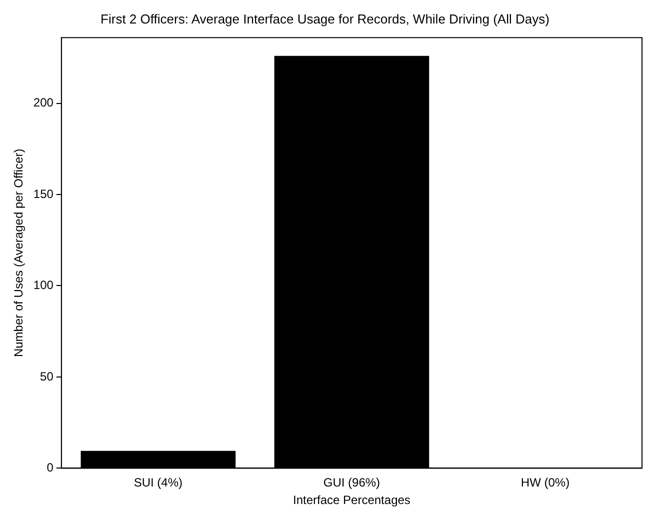 This screenshot has height=520, width=656. What do you see at coordinates (50, 467) in the screenshot?
I see `y-tick-label: 0` at bounding box center [50, 467].